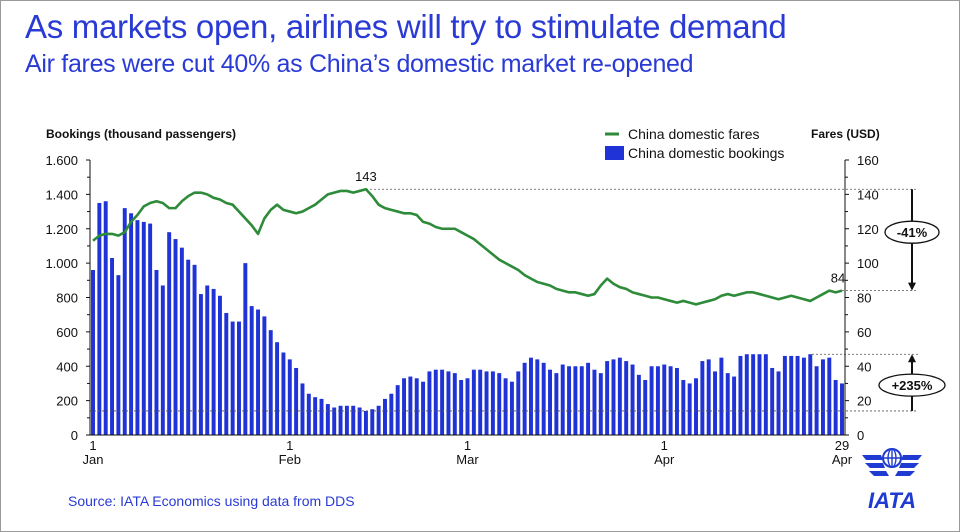  Describe the element at coordinates (706, 153) in the screenshot. I see `legend-label-bookings: China domestic bookings` at that location.